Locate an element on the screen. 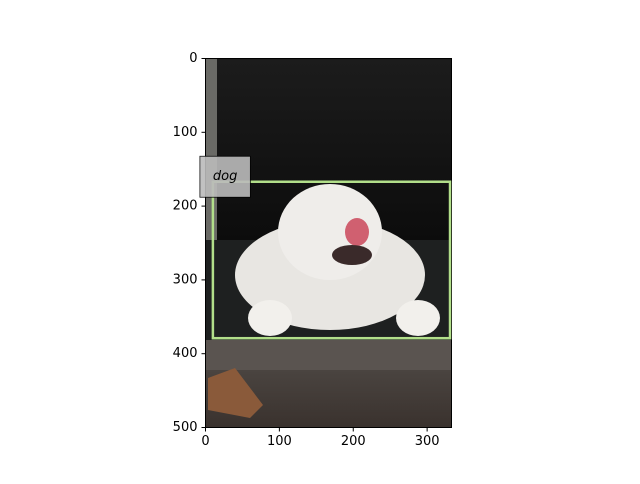 The width and height of the screenshot is (640, 484). y-tick-label: 300 is located at coordinates (185, 279).